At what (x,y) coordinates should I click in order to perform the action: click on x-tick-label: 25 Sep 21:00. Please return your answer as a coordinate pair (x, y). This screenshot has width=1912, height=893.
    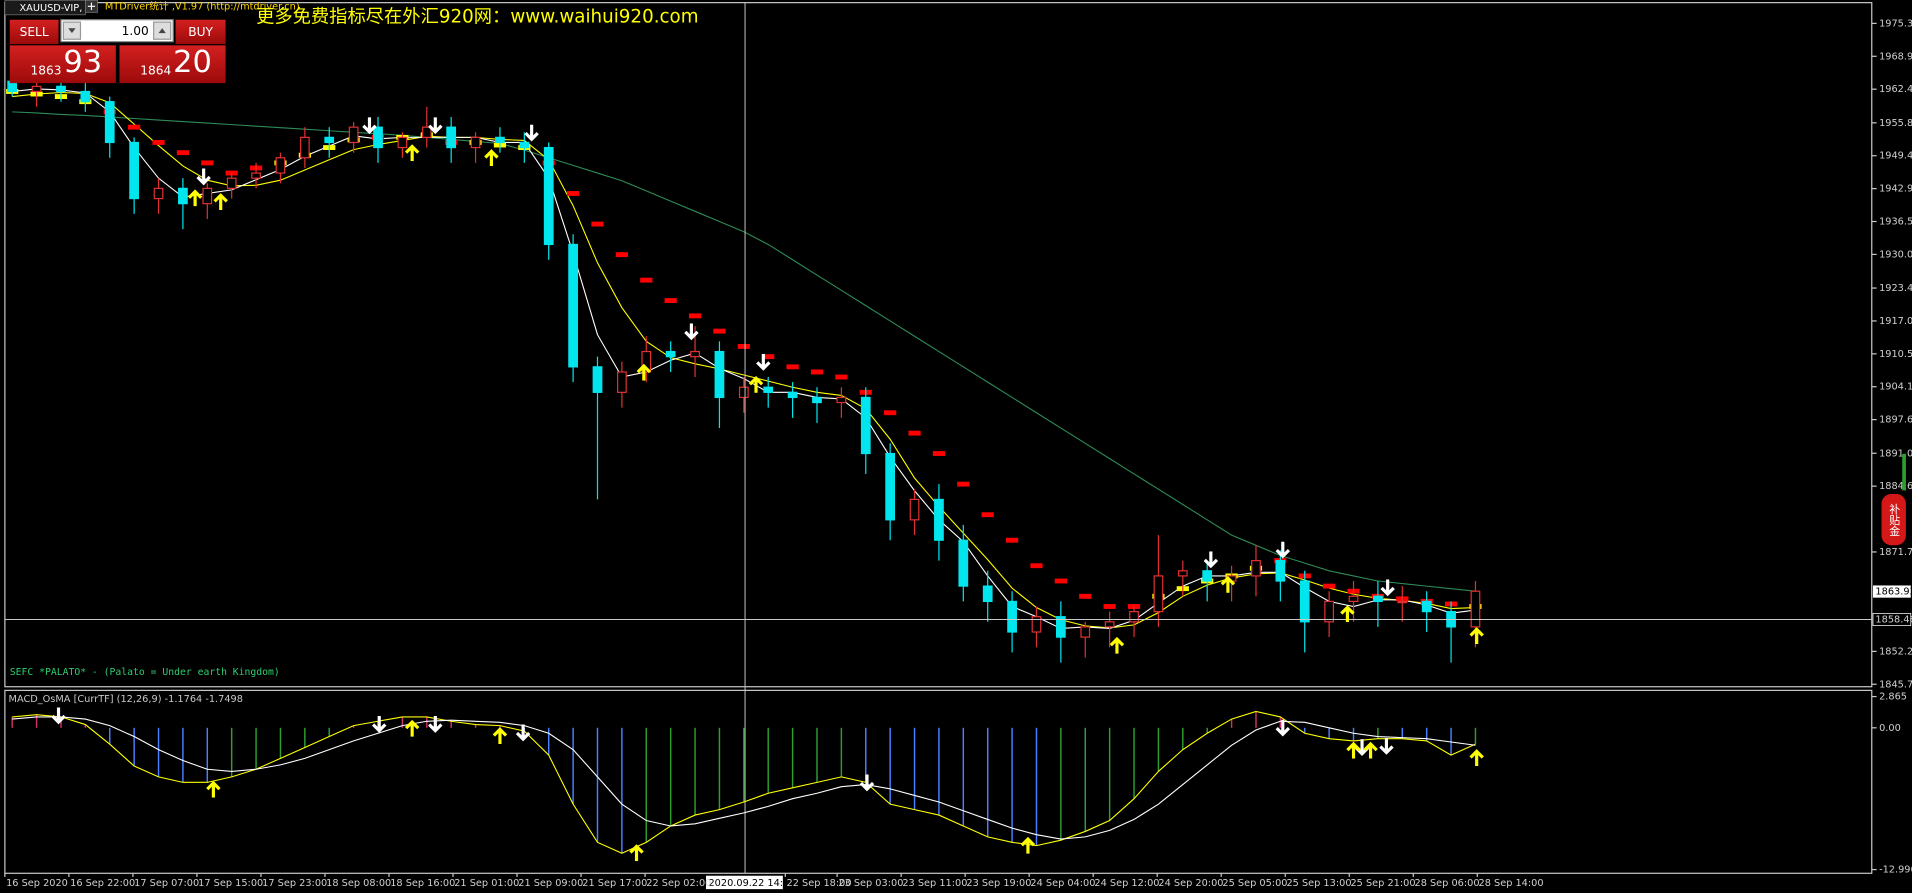
    Looking at the image, I should click on (1382, 883).